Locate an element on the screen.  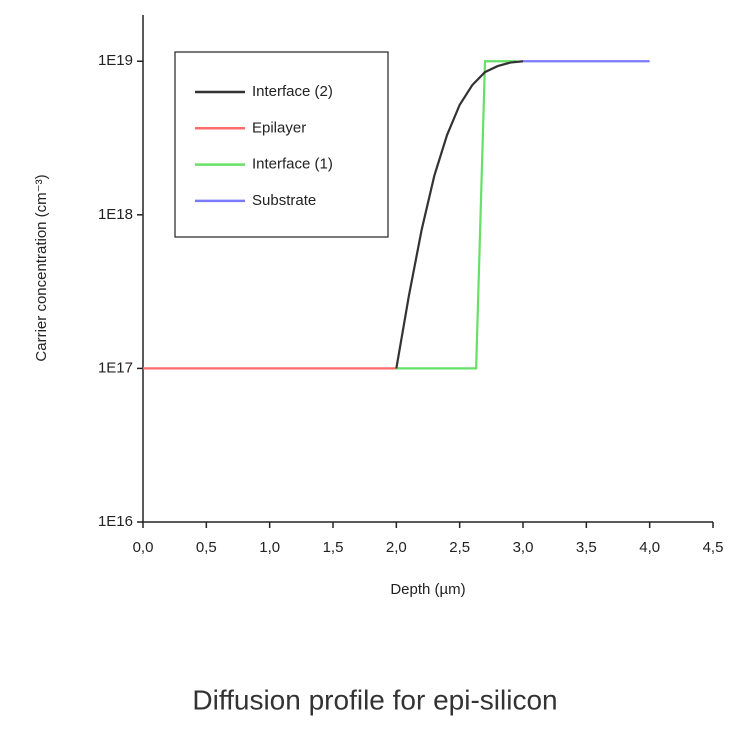
x-tick-label: 2,0 is located at coordinates (396, 547).